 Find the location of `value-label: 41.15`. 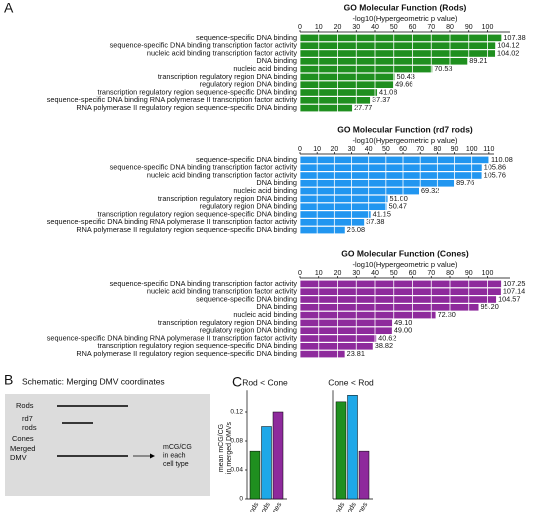

value-label: 41.15 is located at coordinates (382, 213).